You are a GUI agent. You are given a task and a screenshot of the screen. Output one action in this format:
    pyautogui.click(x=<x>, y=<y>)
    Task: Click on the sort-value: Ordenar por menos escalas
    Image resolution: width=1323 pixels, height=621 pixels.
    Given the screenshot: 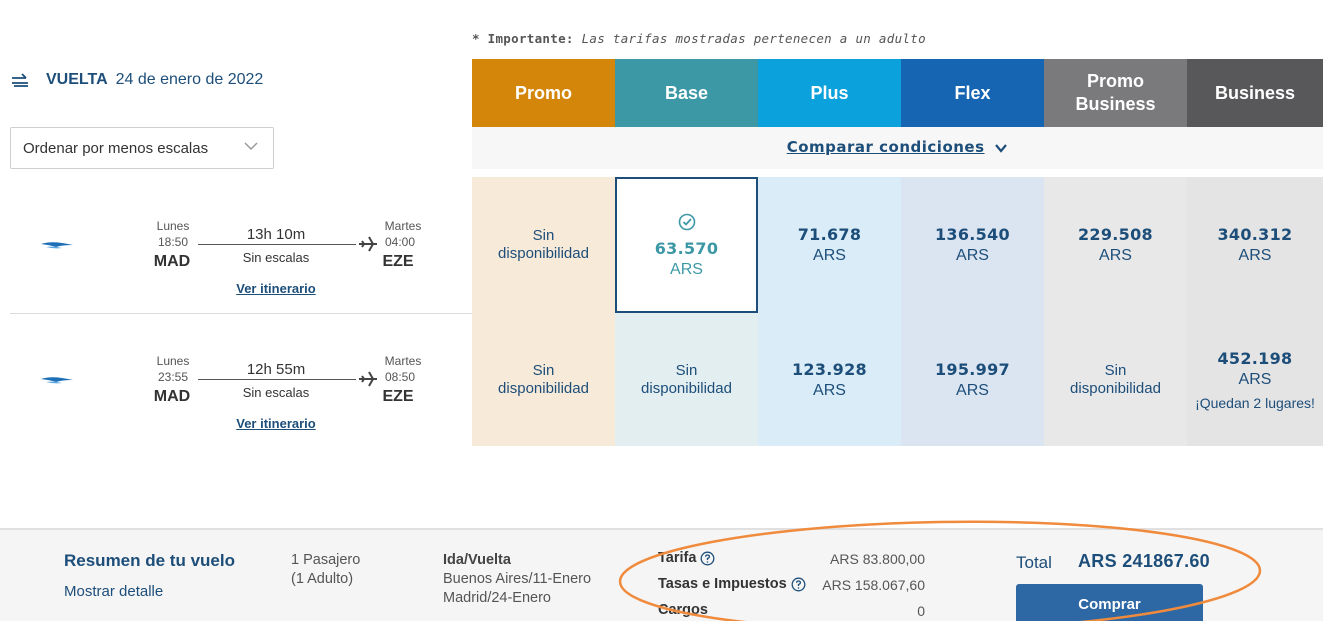 What is the action you would take?
    pyautogui.click(x=116, y=148)
    